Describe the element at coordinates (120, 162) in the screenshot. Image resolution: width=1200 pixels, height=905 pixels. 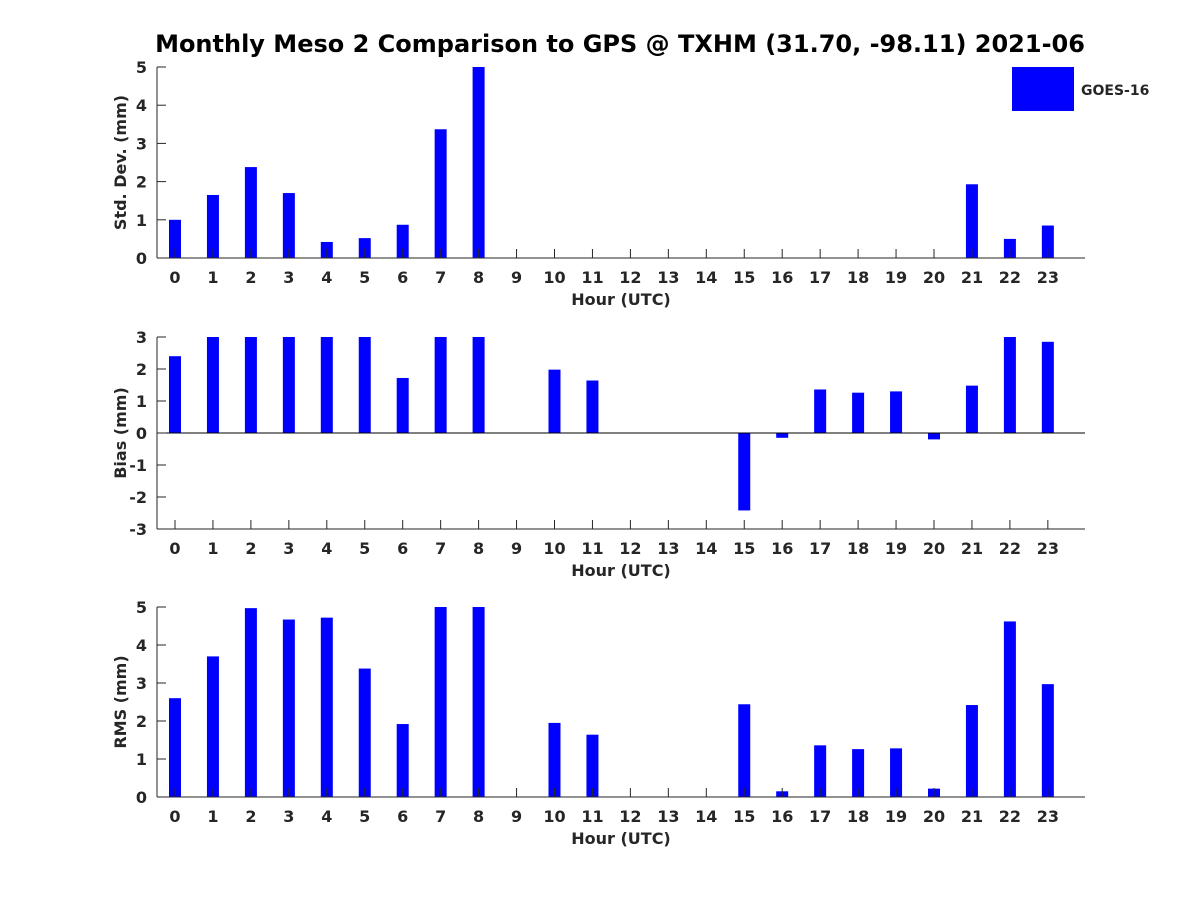
I see `y-axis-label: Std. Dev. (mm)` at that location.